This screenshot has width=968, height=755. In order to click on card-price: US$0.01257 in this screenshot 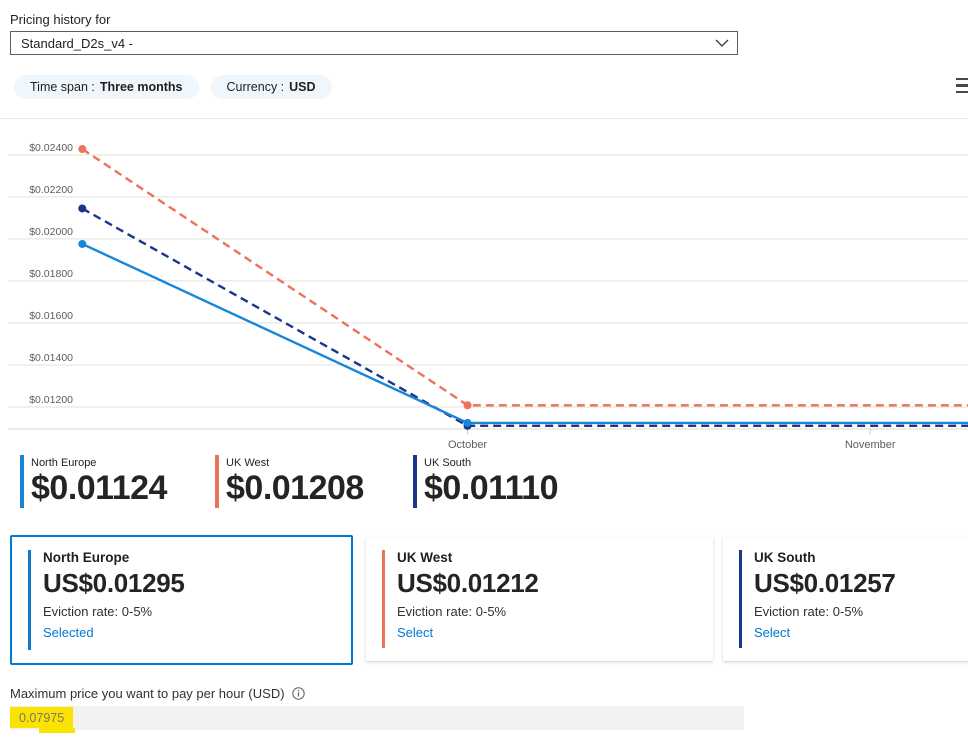, I will do `click(825, 583)`.